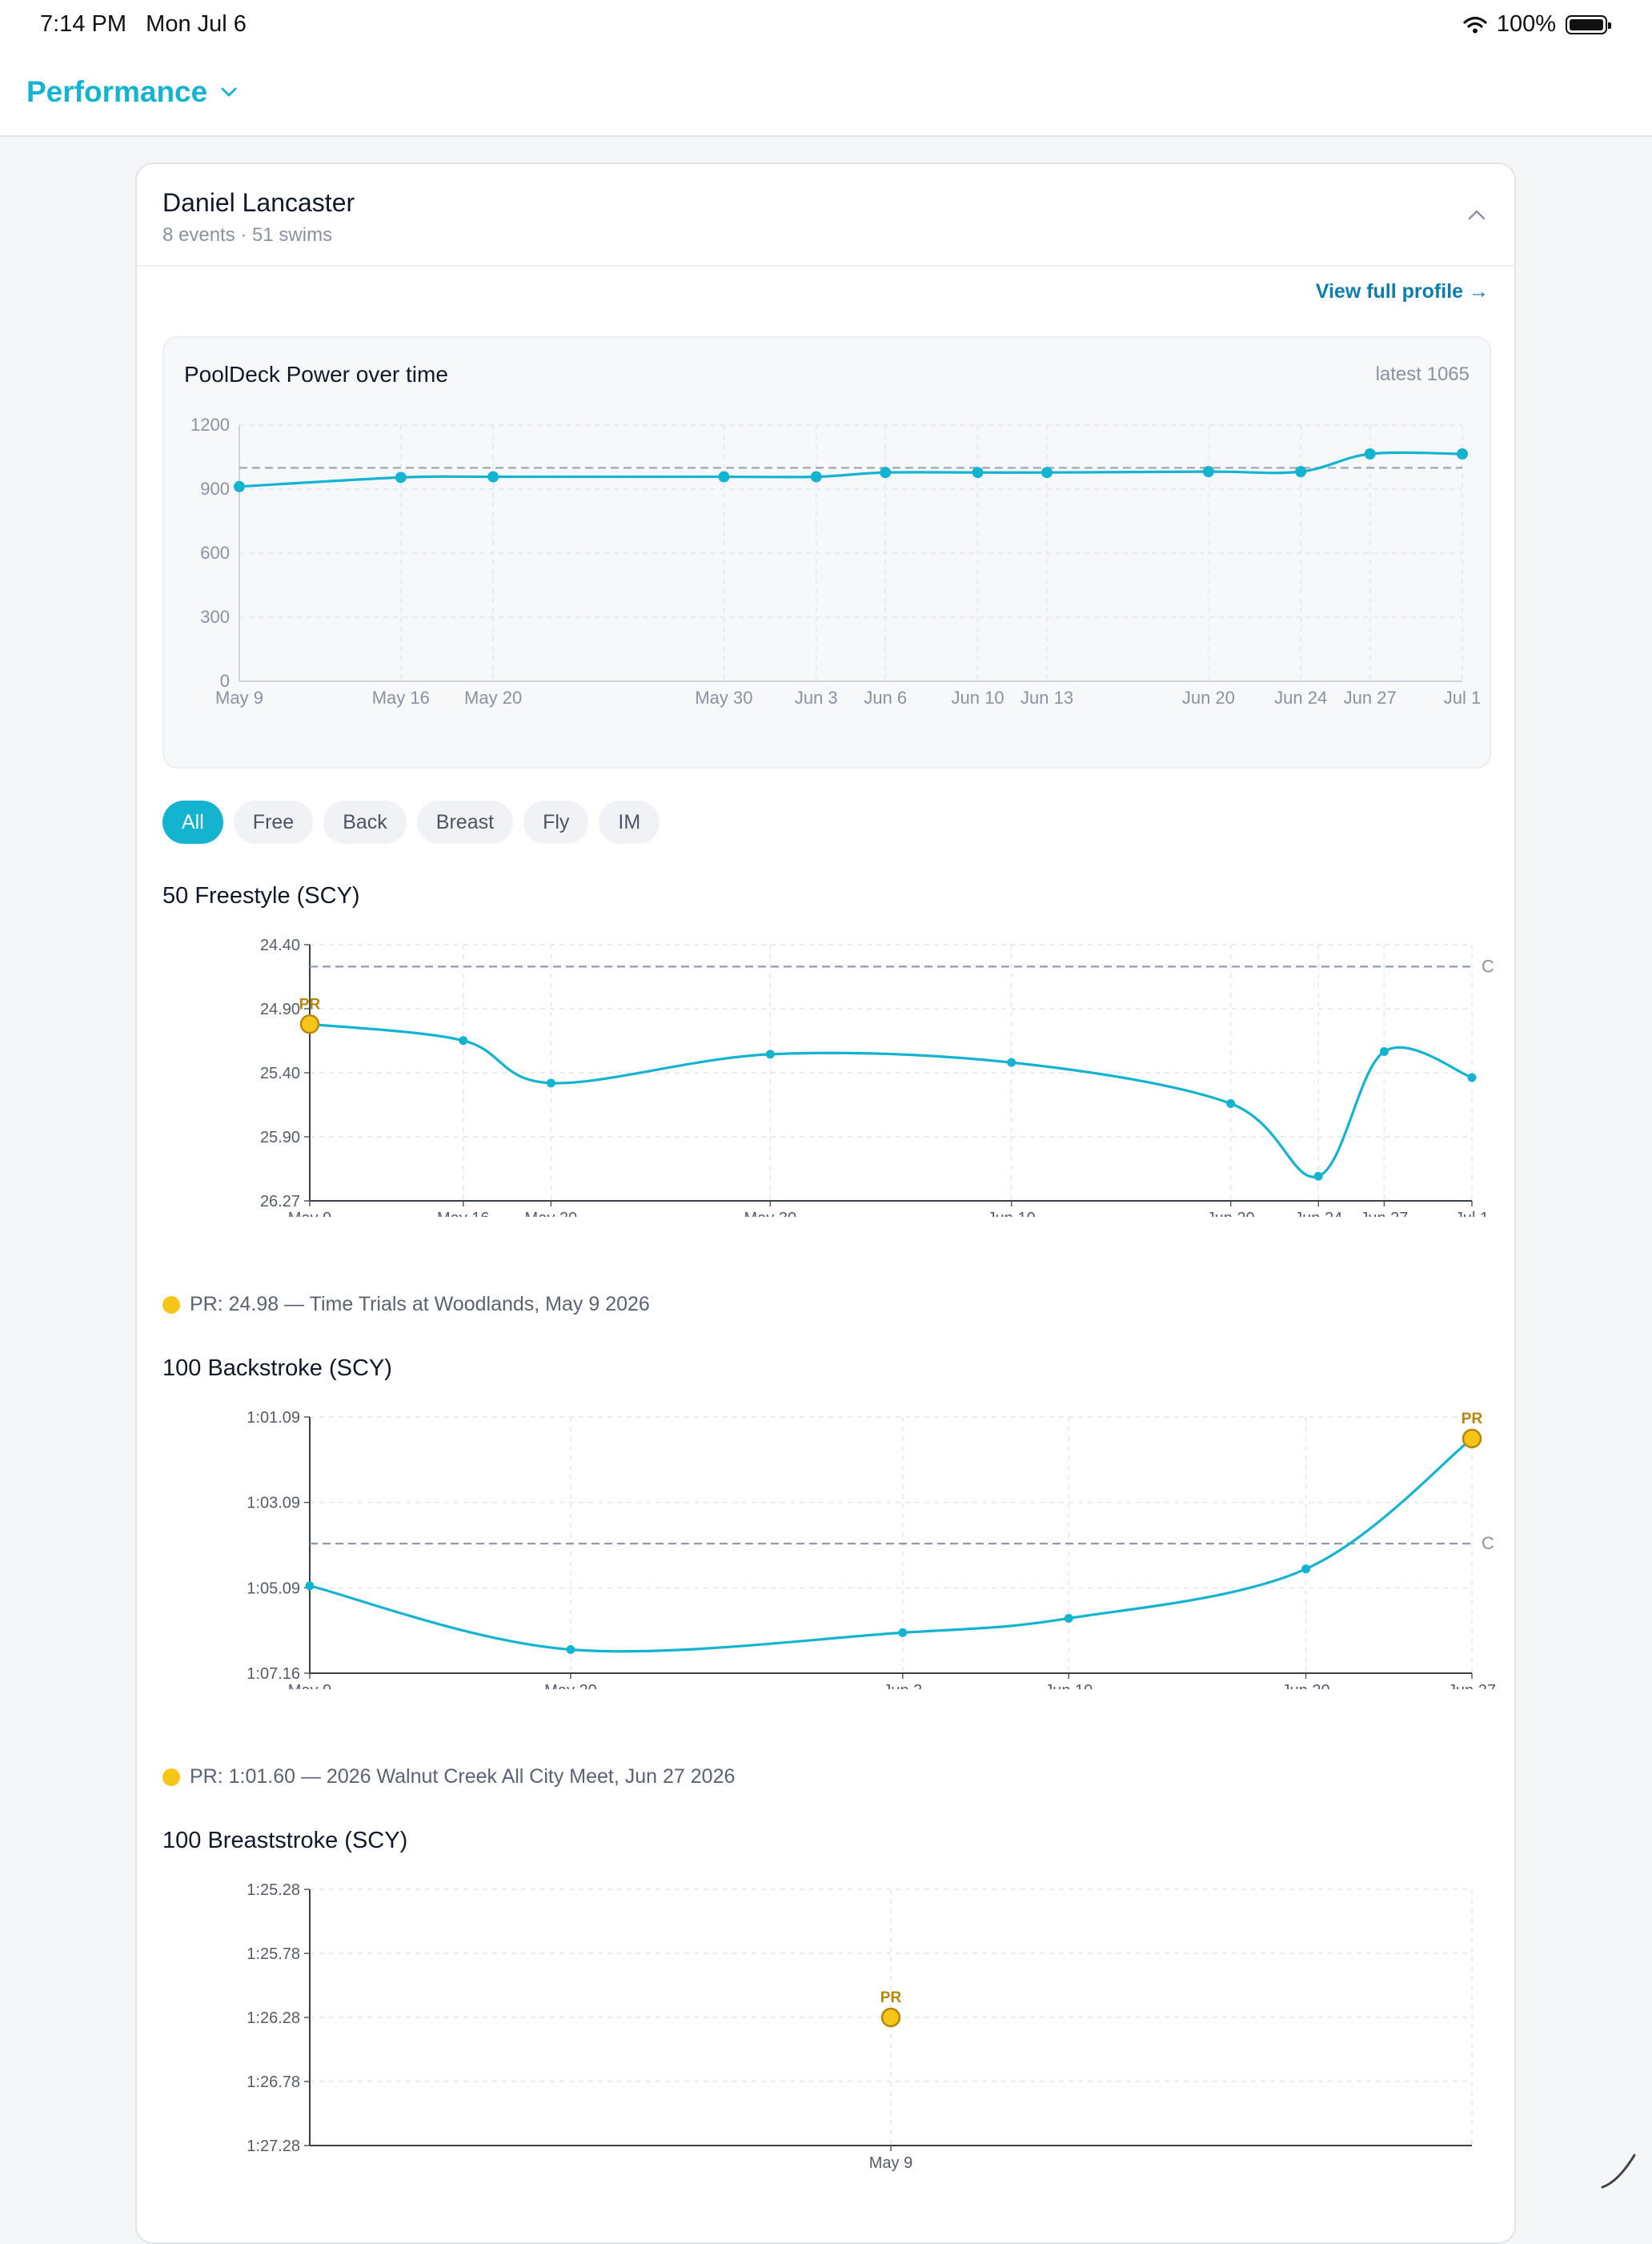  What do you see at coordinates (280, 1009) in the screenshot?
I see `y-tick-label: 24.90` at bounding box center [280, 1009].